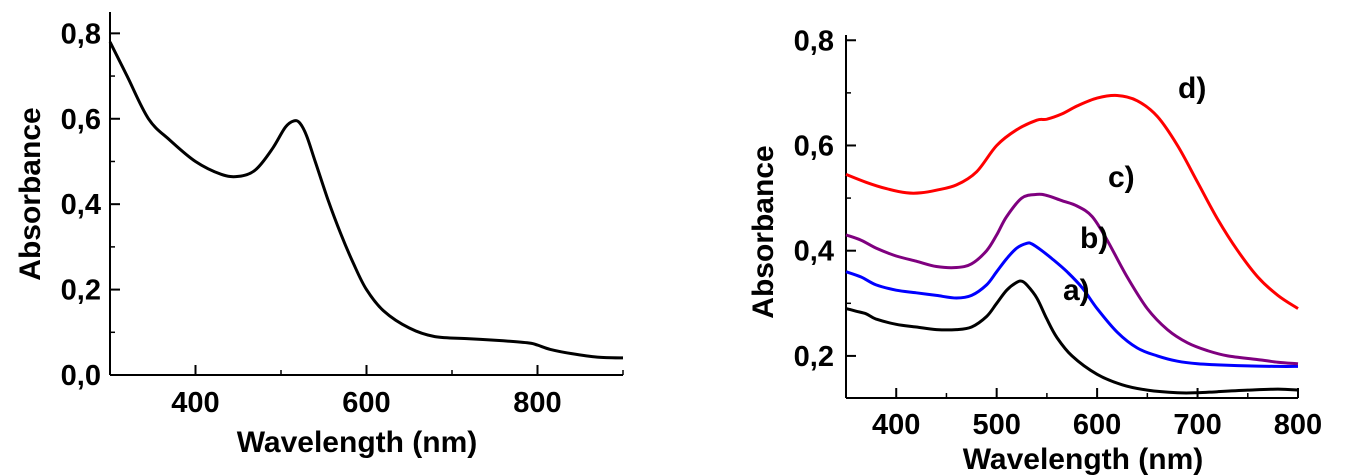  Describe the element at coordinates (763, 231) in the screenshot. I see `right-y-axis-title: Absorbance` at that location.